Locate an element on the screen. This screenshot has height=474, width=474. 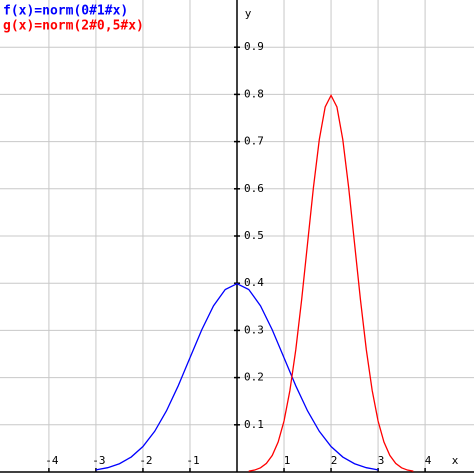
x-tick-label: -2 is located at coordinates (145, 460).